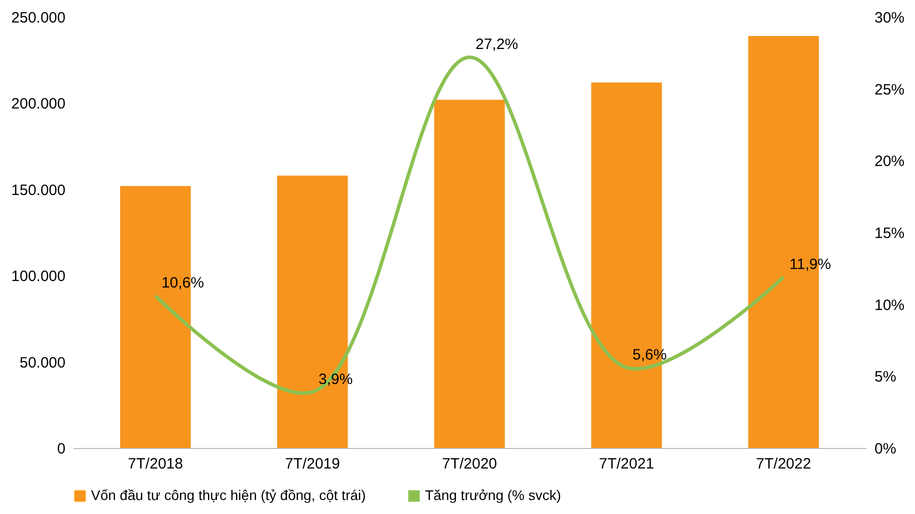  I want to click on y2-tick-label: 30%, so click(889, 18).